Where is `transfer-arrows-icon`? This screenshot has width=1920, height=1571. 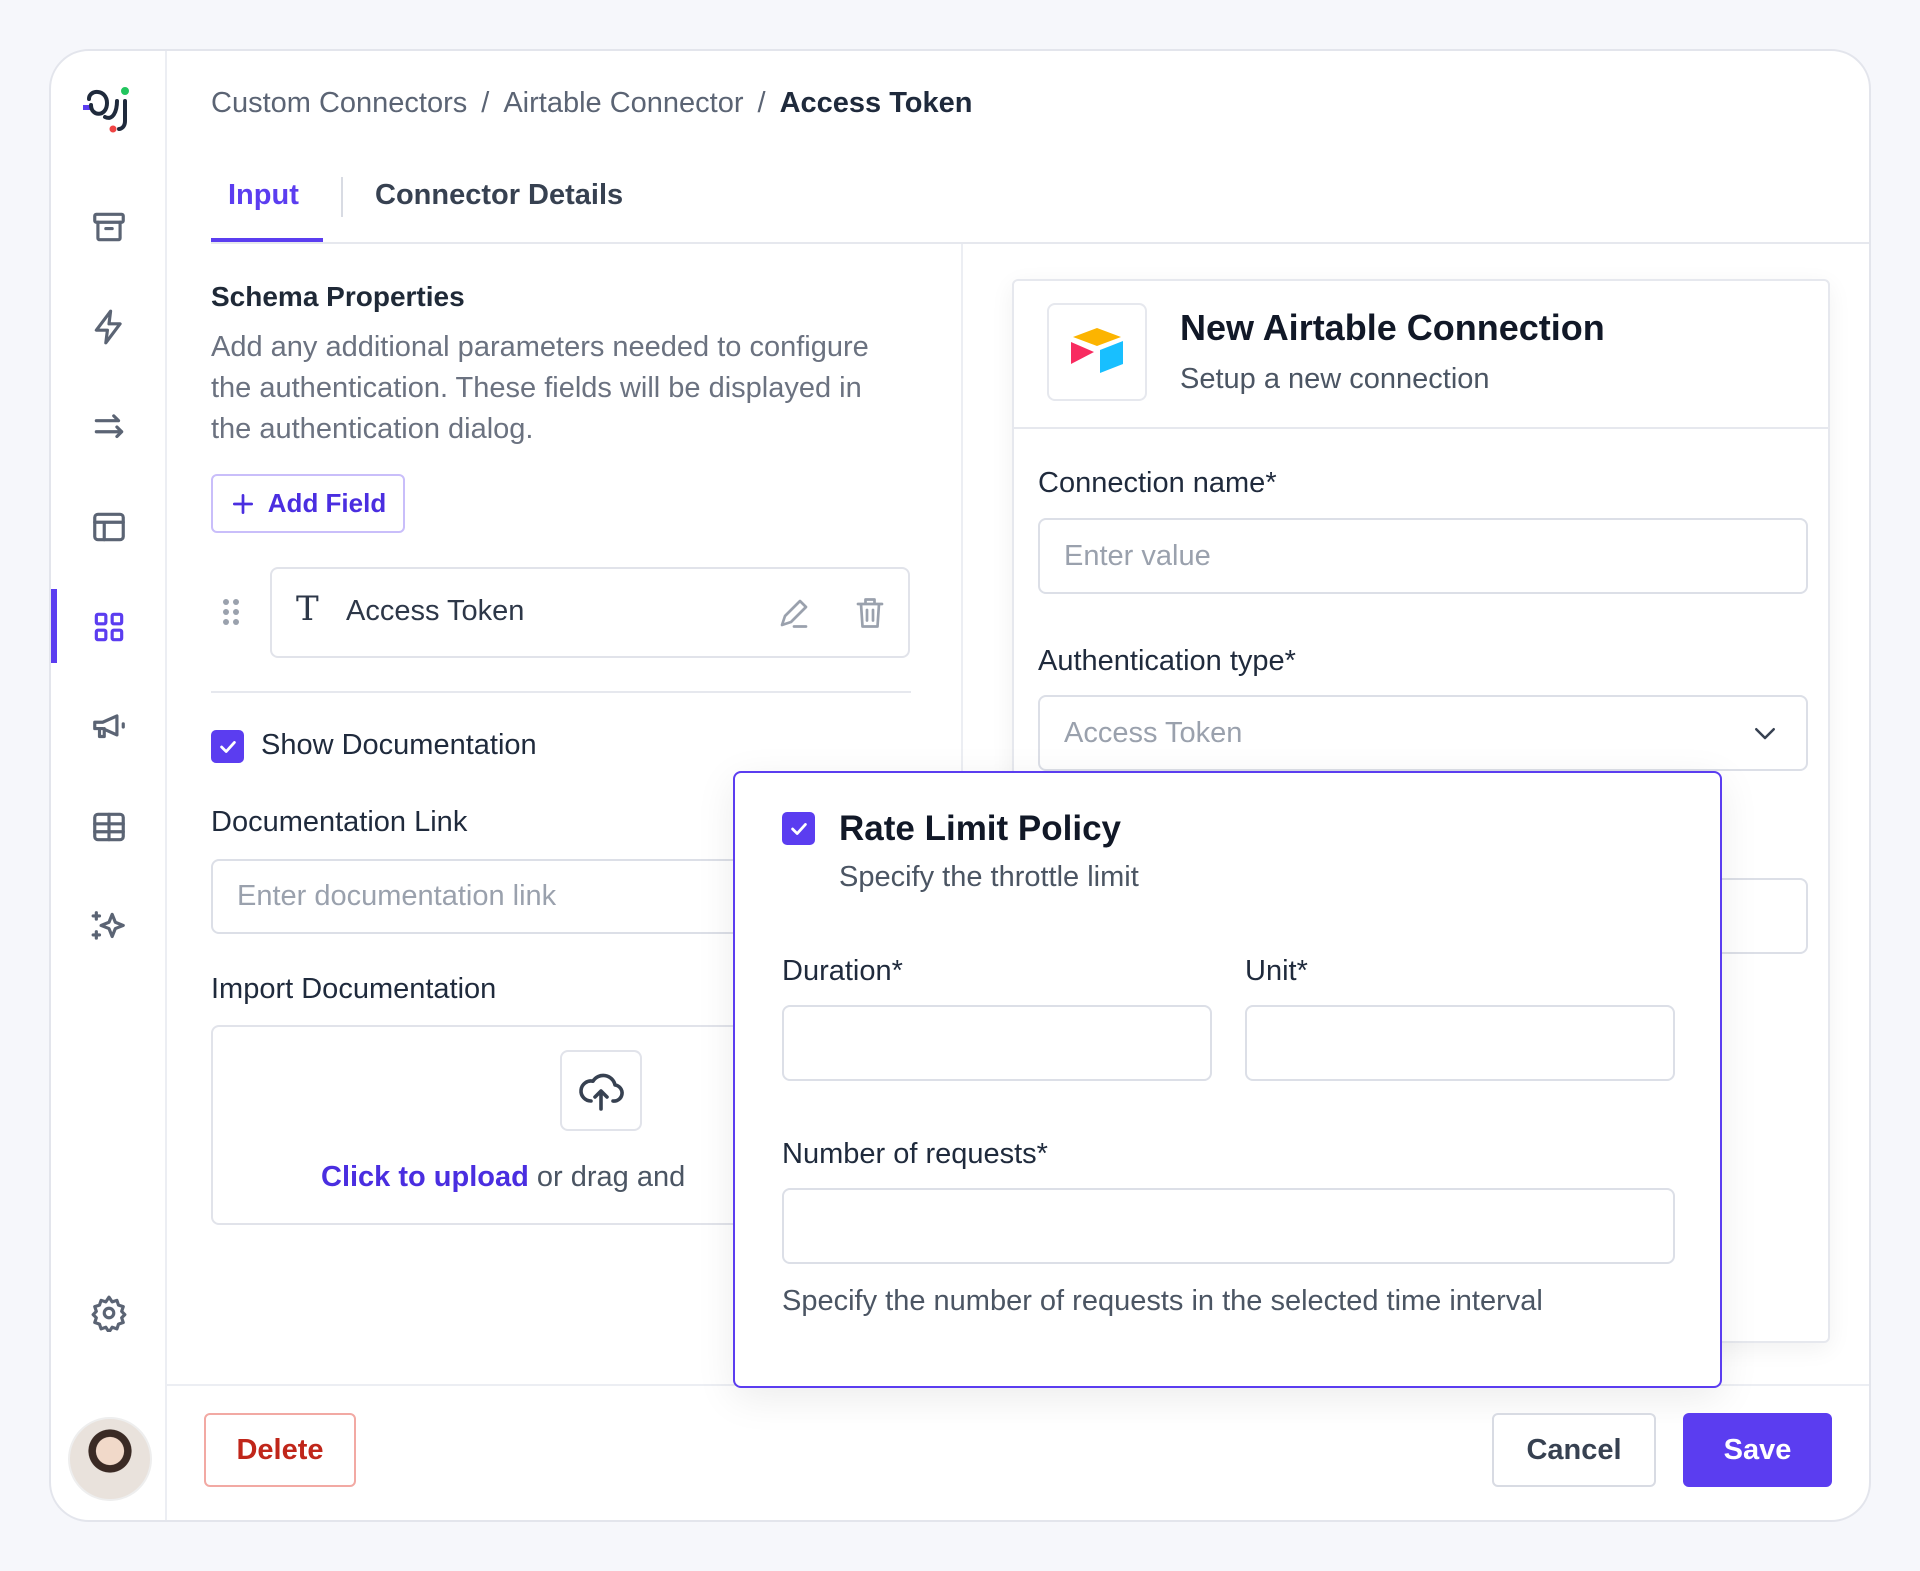 transfer-arrows-icon is located at coordinates (109, 427).